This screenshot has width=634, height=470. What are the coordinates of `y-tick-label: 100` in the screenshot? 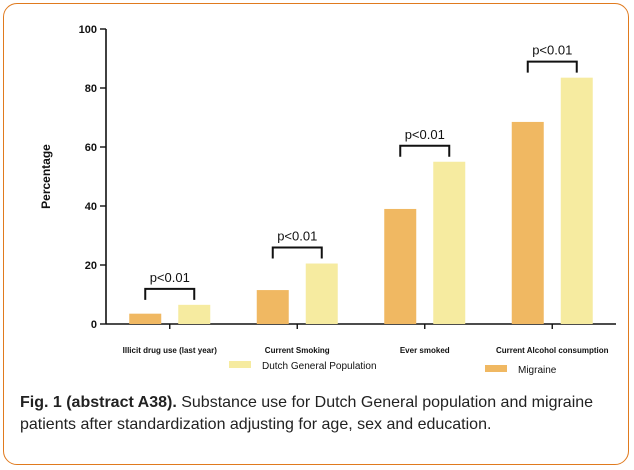 It's located at (88, 30).